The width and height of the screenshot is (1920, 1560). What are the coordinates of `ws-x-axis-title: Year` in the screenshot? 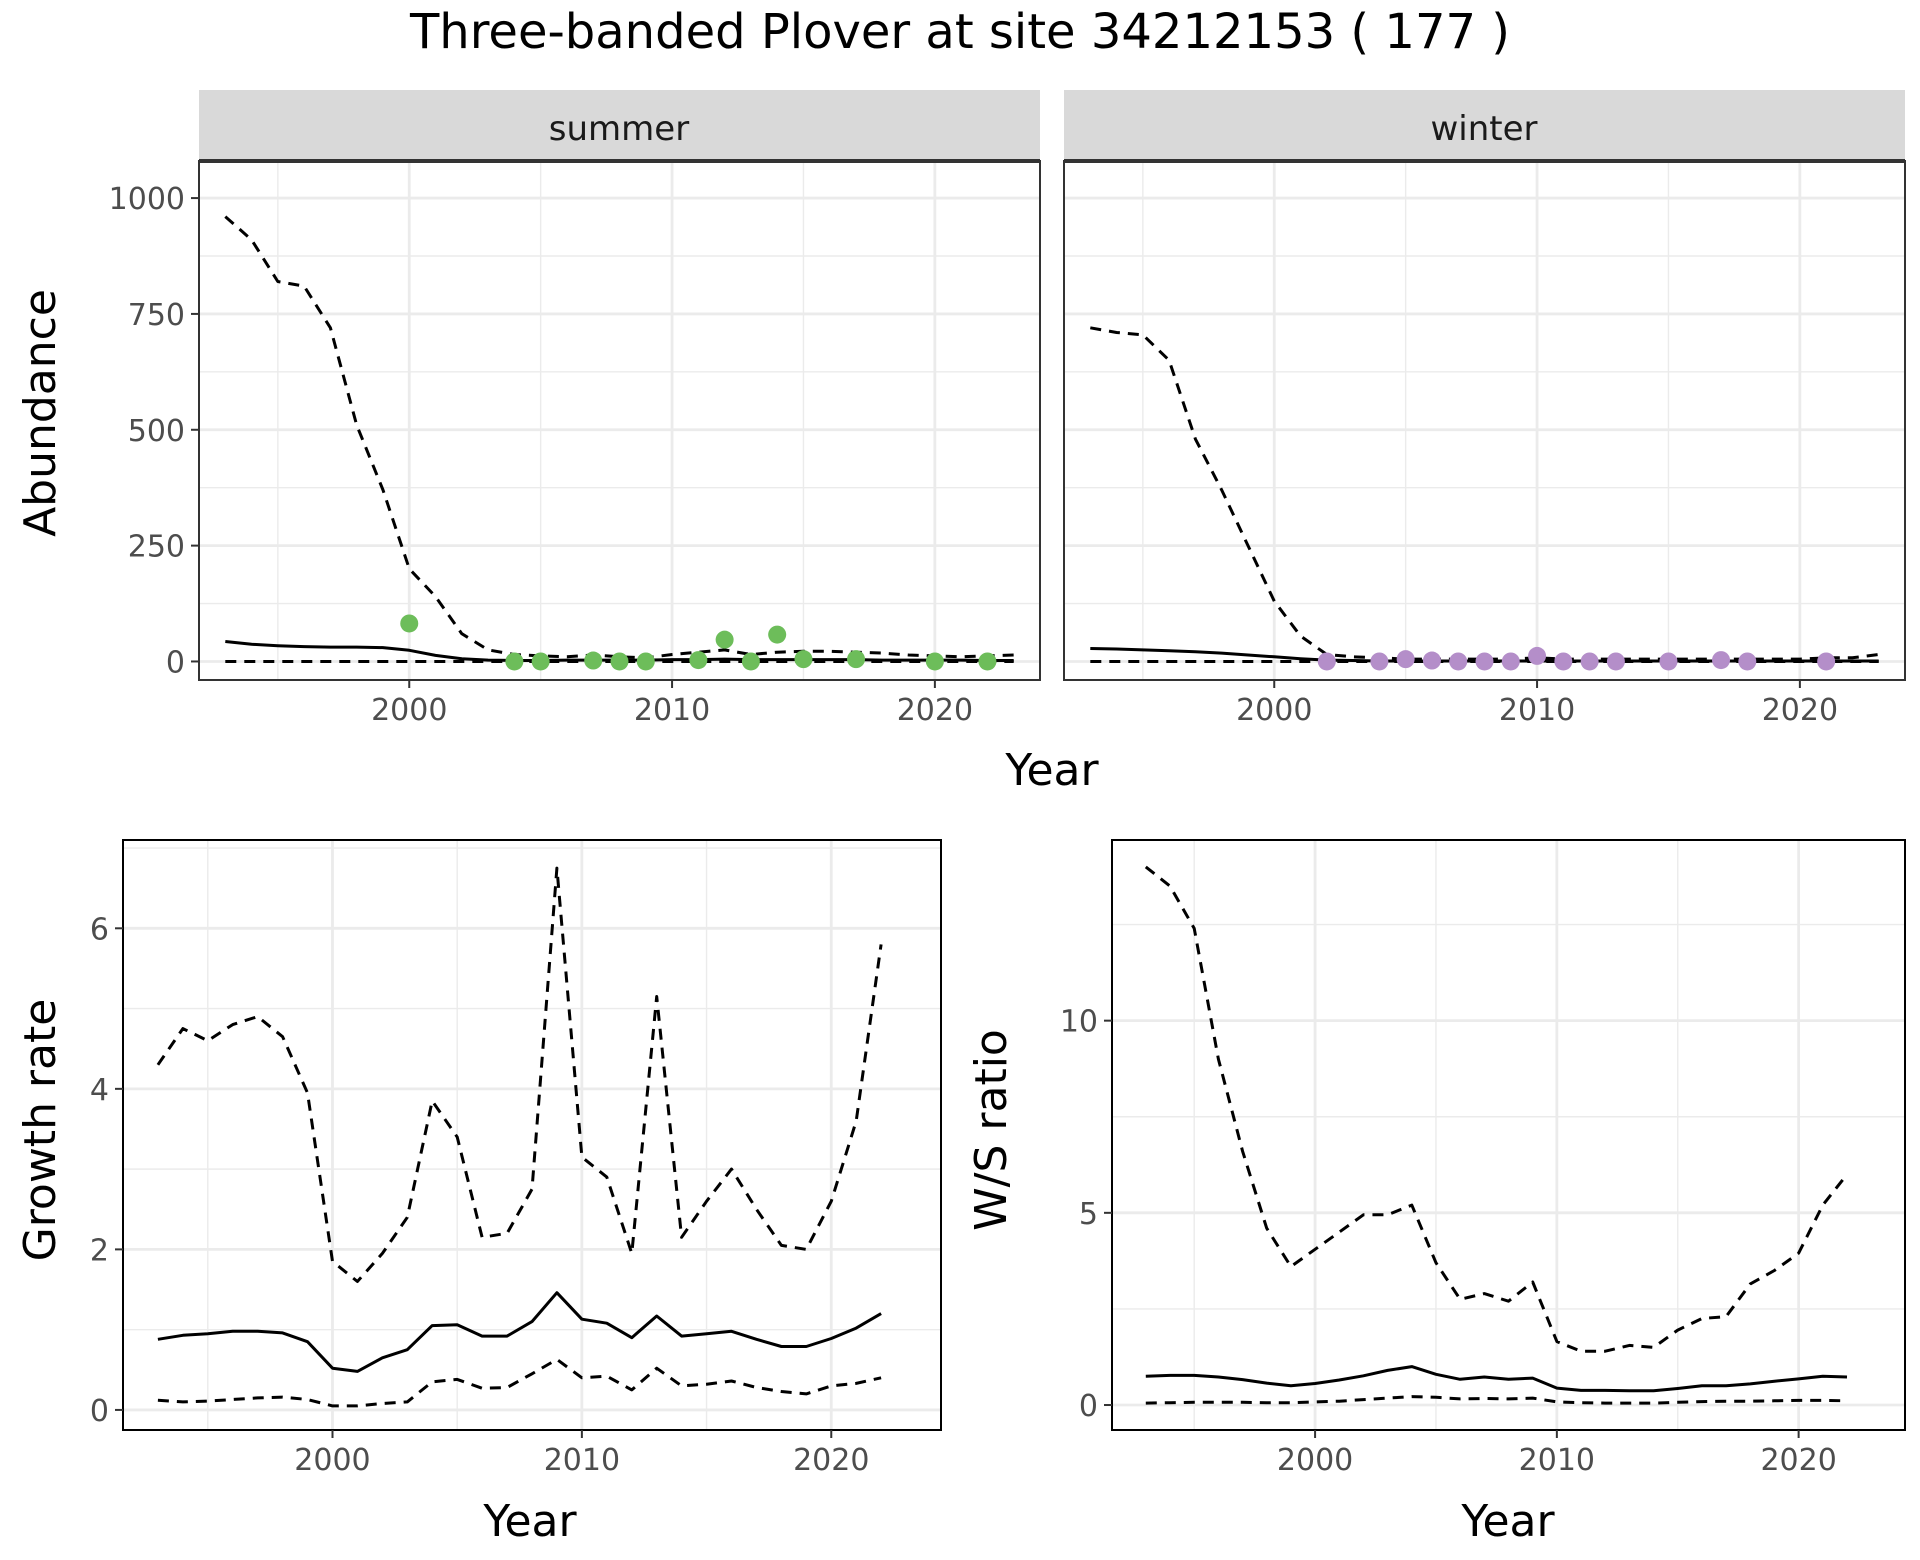 It's located at (1507, 1521).